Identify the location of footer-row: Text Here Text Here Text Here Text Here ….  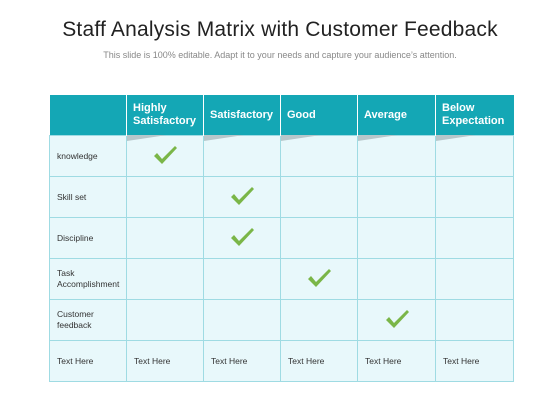
(281, 361).